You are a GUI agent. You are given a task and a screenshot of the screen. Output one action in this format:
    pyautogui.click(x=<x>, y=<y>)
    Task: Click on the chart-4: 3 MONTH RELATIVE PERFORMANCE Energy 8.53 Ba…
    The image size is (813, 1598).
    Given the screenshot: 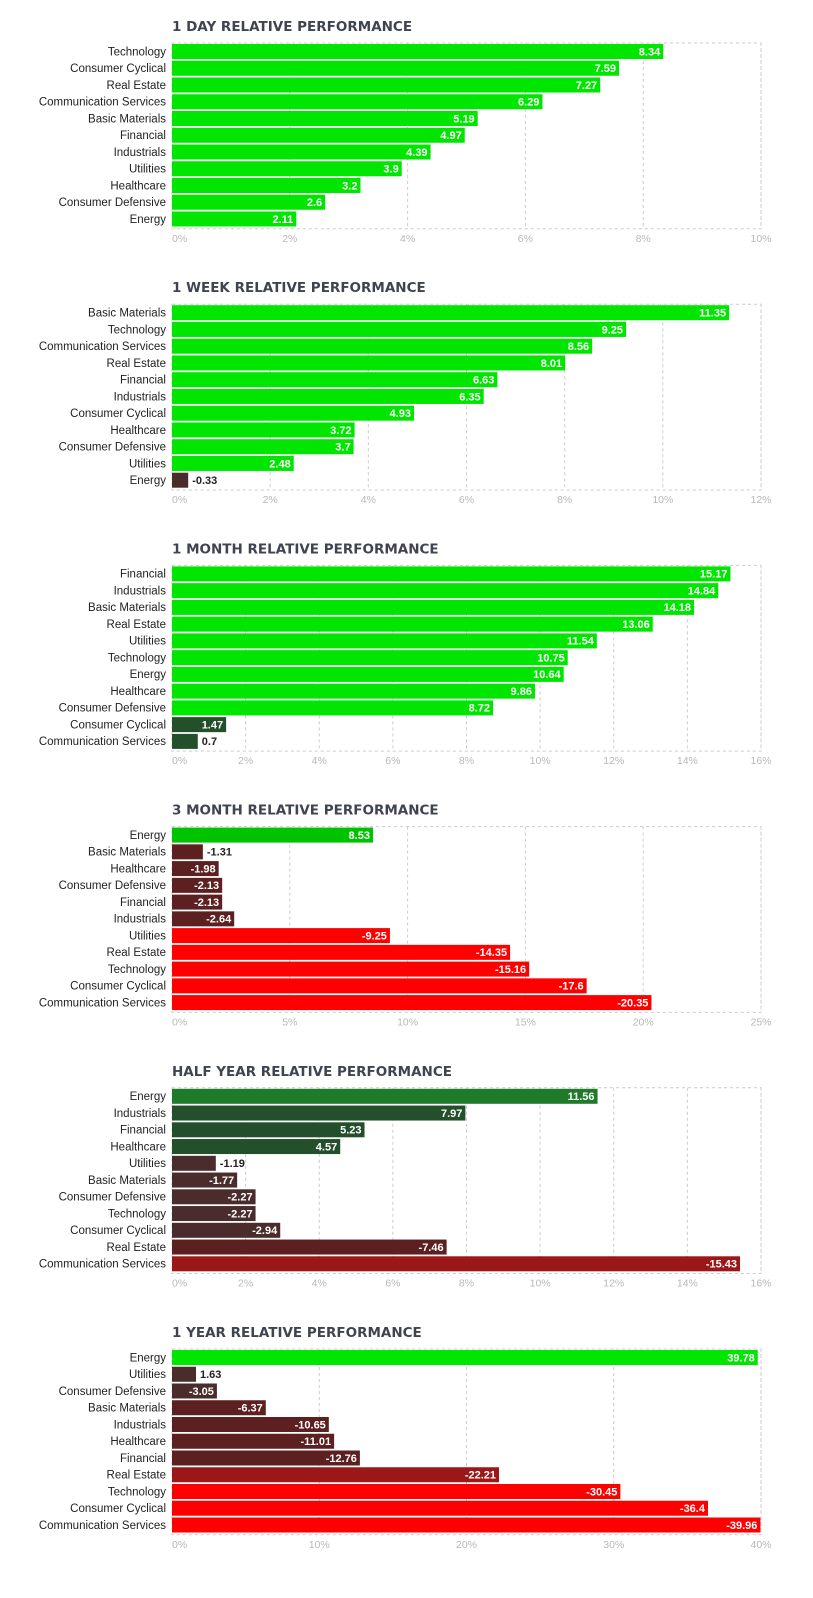 What is the action you would take?
    pyautogui.click(x=405, y=916)
    